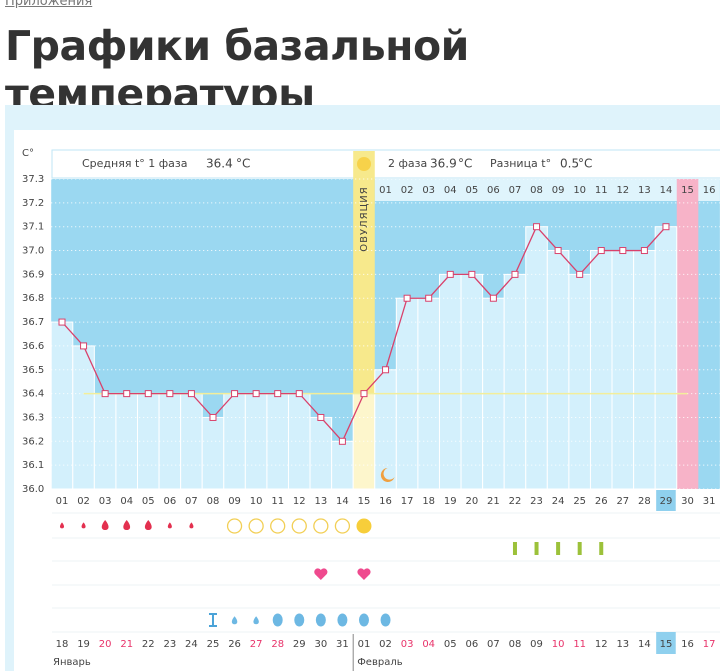 This screenshot has height=671, width=720. Describe the element at coordinates (428, 644) in the screenshot. I see `date-label: 04` at that location.